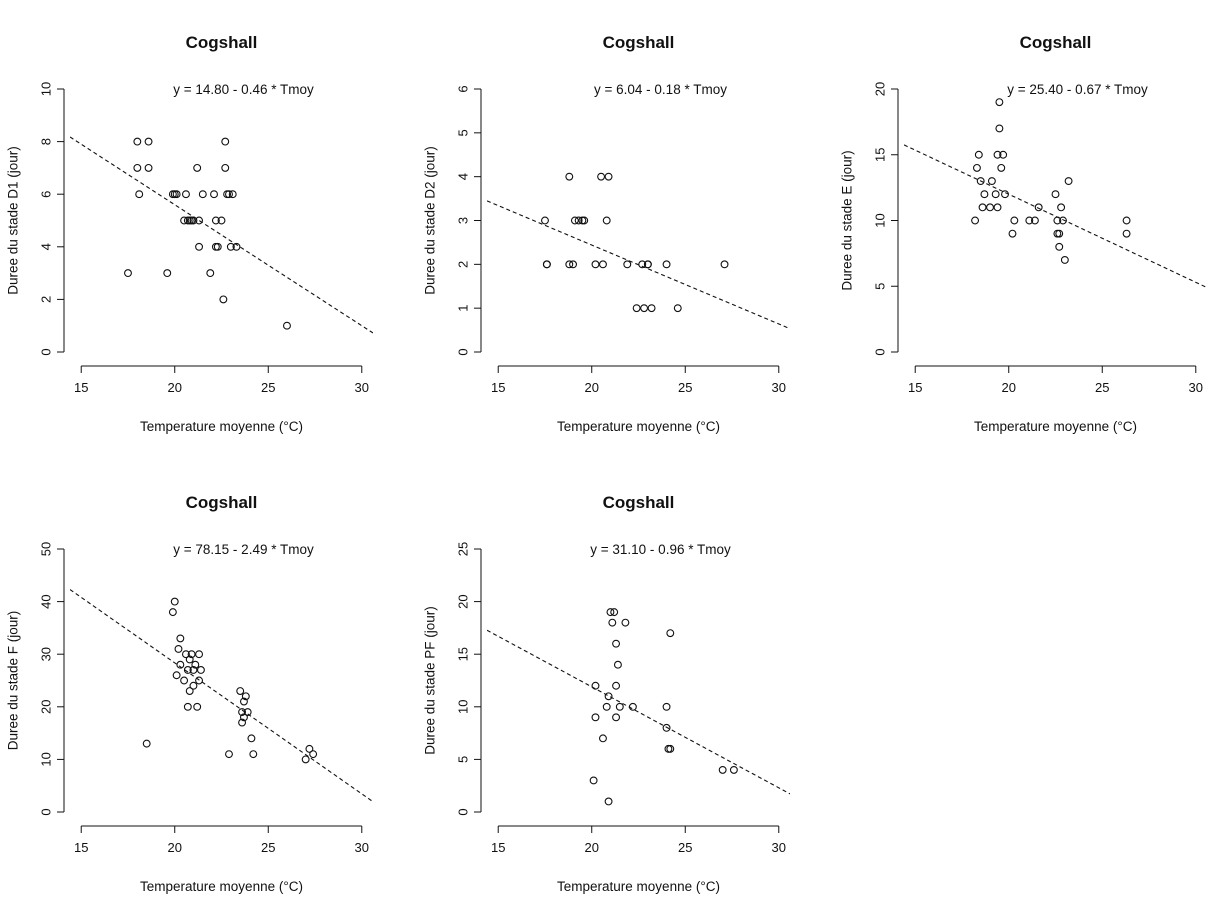 The width and height of the screenshot is (1214, 910). What do you see at coordinates (46, 654) in the screenshot?
I see `y-tick-label: 30` at bounding box center [46, 654].